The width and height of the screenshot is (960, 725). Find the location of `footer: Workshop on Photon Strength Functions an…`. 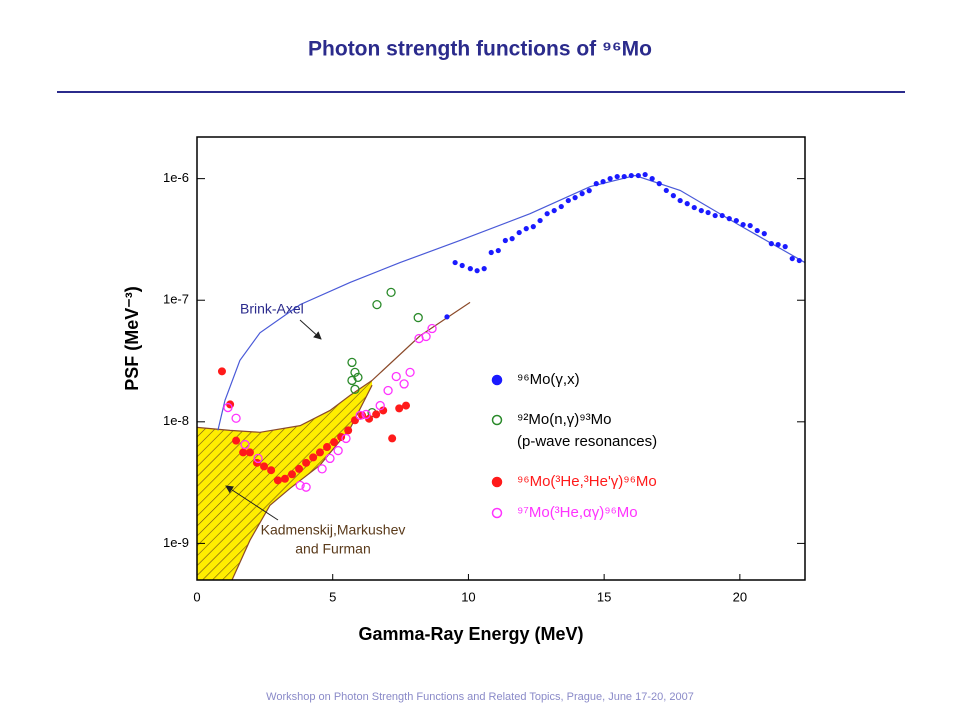

footer: Workshop on Photon Strength Functions an… is located at coordinates (480, 697).